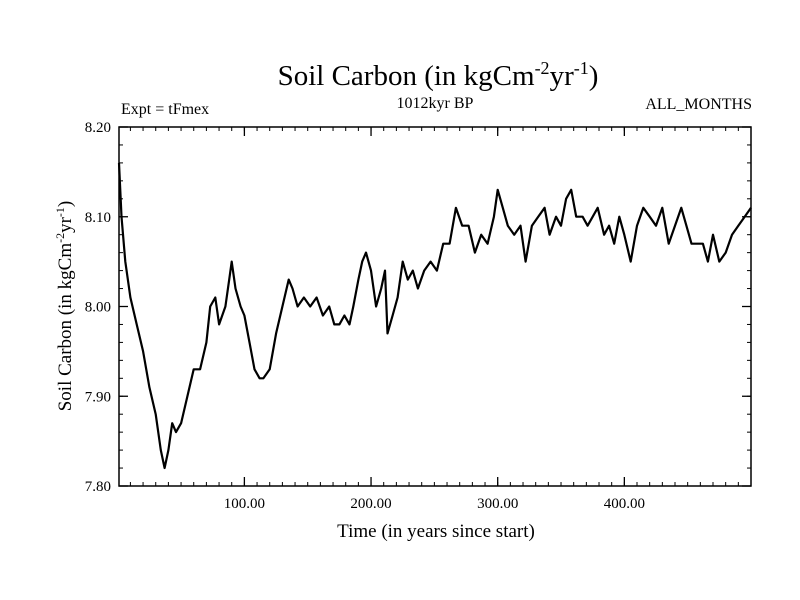 Image resolution: width=800 pixels, height=600 pixels. What do you see at coordinates (98, 218) in the screenshot?
I see `y-tick-label: 8.10` at bounding box center [98, 218].